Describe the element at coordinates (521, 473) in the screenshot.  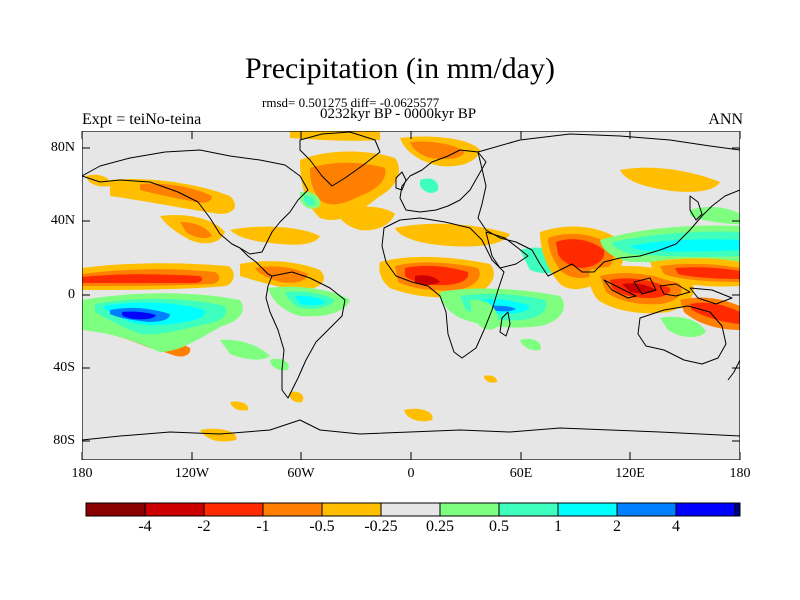
I see `lon-label: 60E` at that location.